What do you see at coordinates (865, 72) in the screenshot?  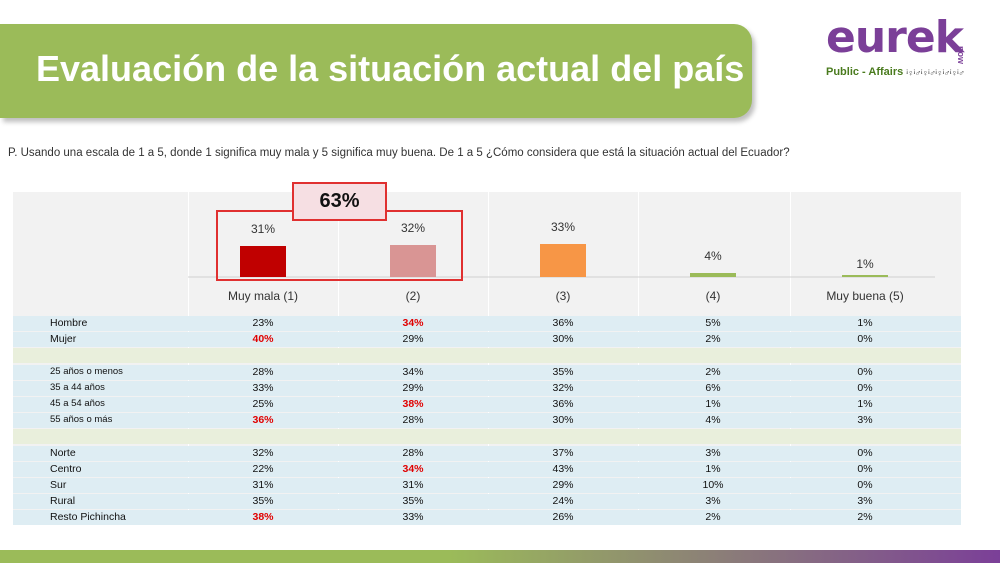 I see `logo-tagline: Public - Affairs` at bounding box center [865, 72].